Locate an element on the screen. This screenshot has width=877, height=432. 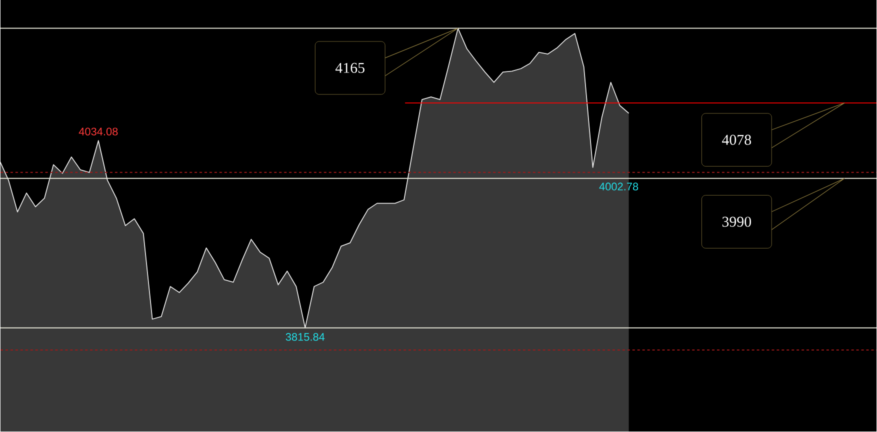
data-label: 3815.84 is located at coordinates (305, 337).